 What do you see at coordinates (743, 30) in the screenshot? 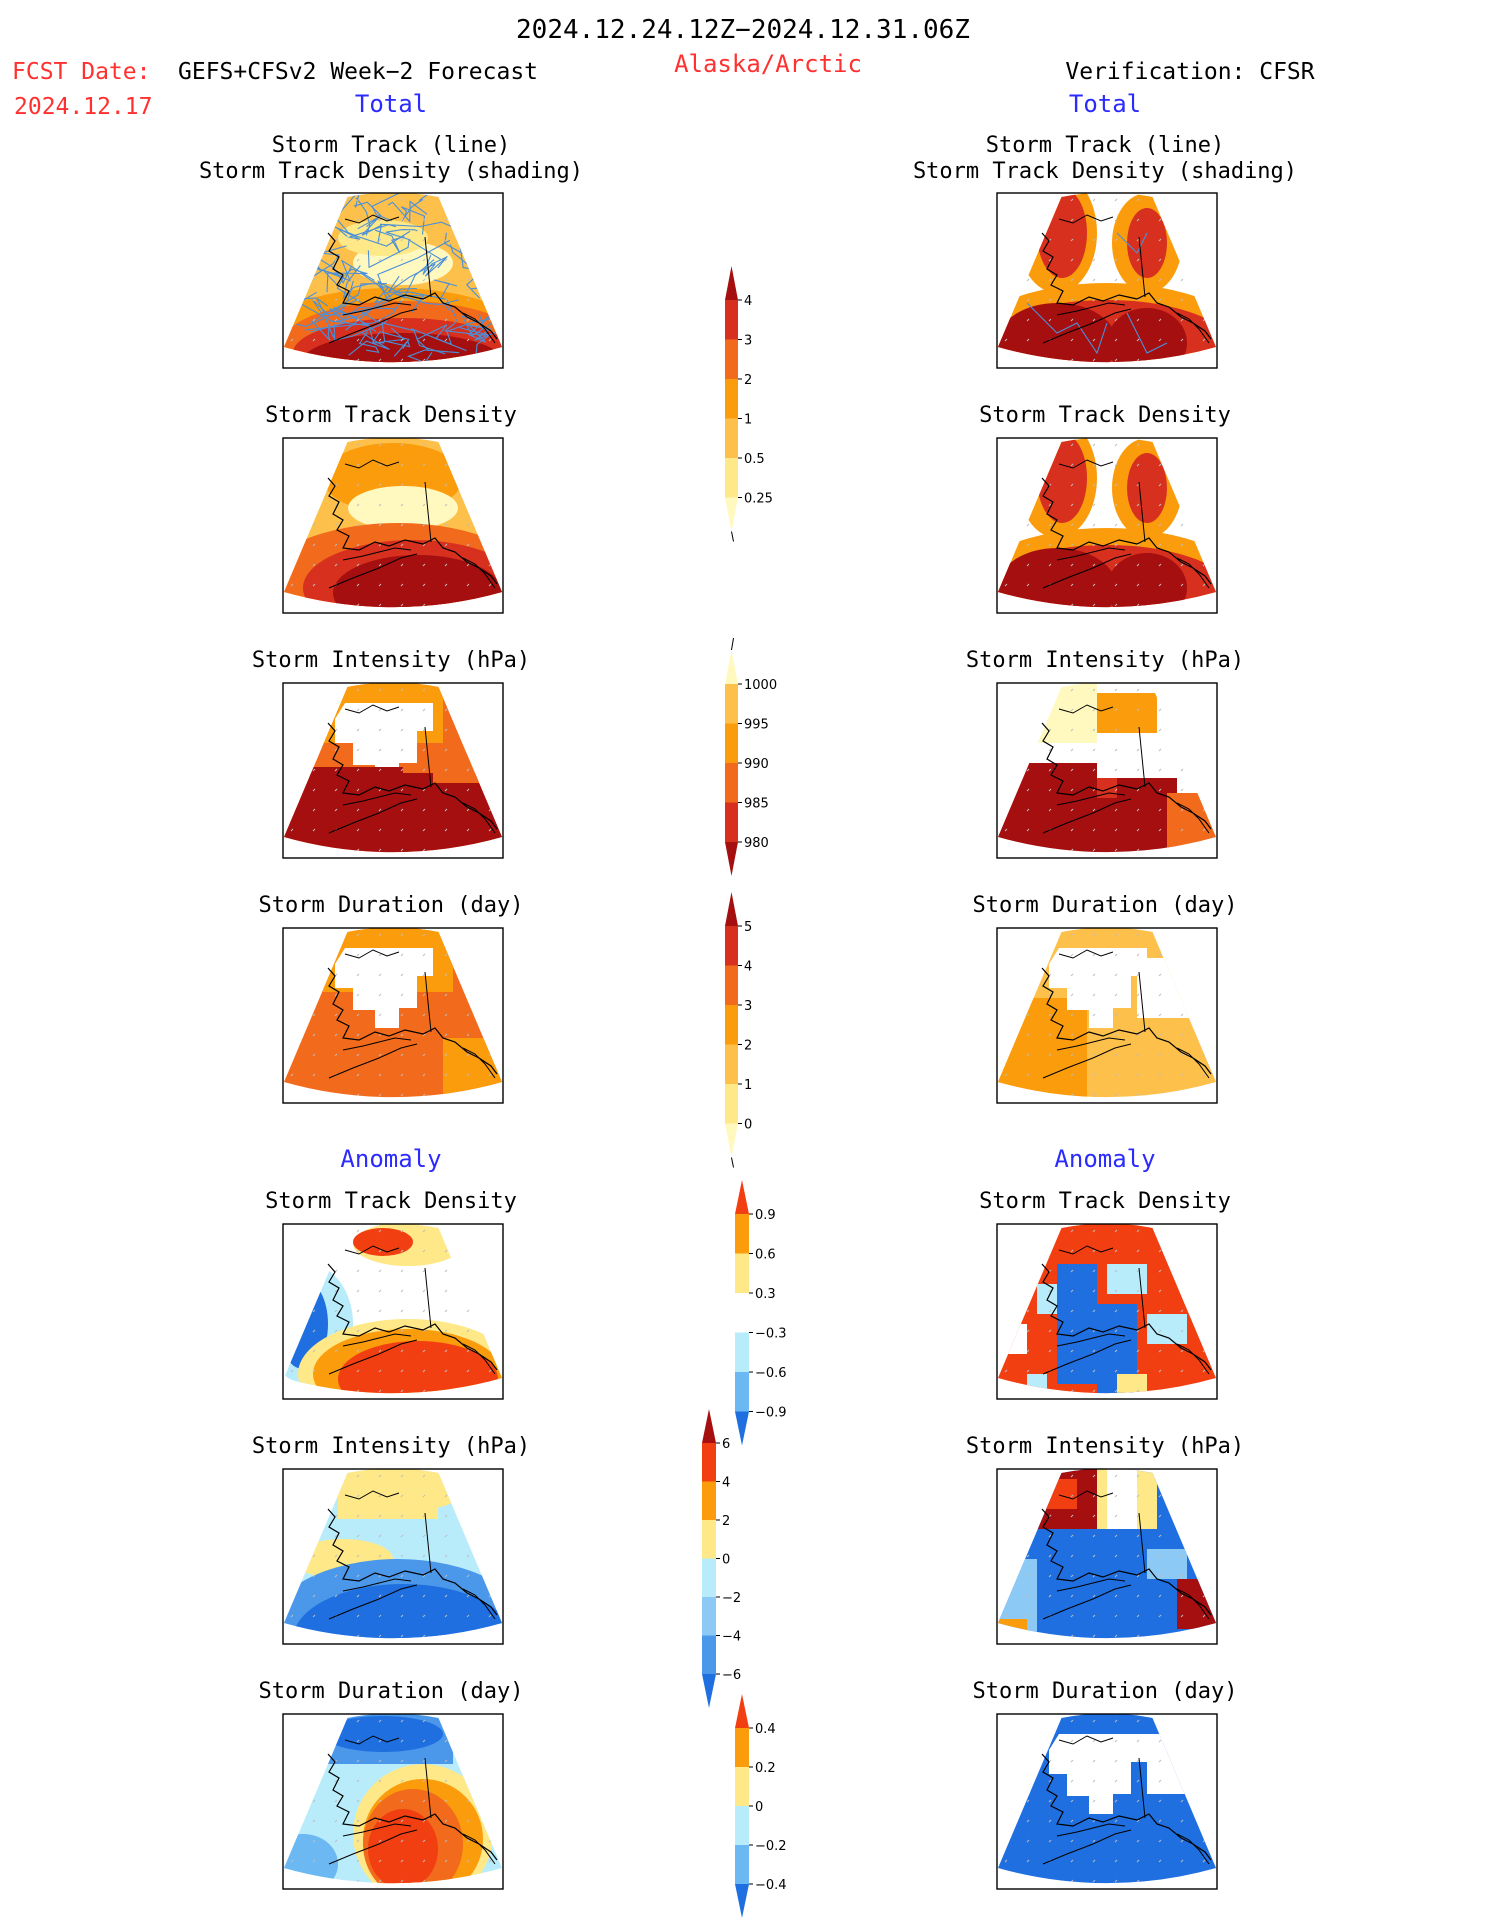
I see `period-title: 2024.12.24.12Z−2024.12.31.06Z` at bounding box center [743, 30].